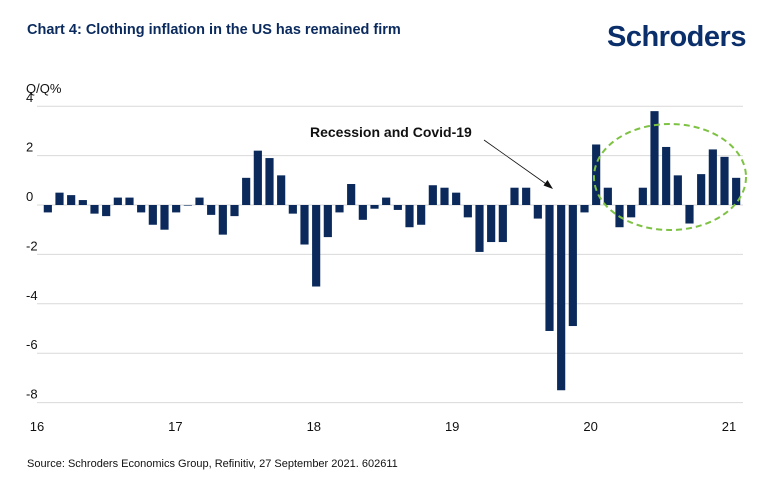 This screenshot has height=492, width=770. I want to click on y-tick-label: 0, so click(29, 196).